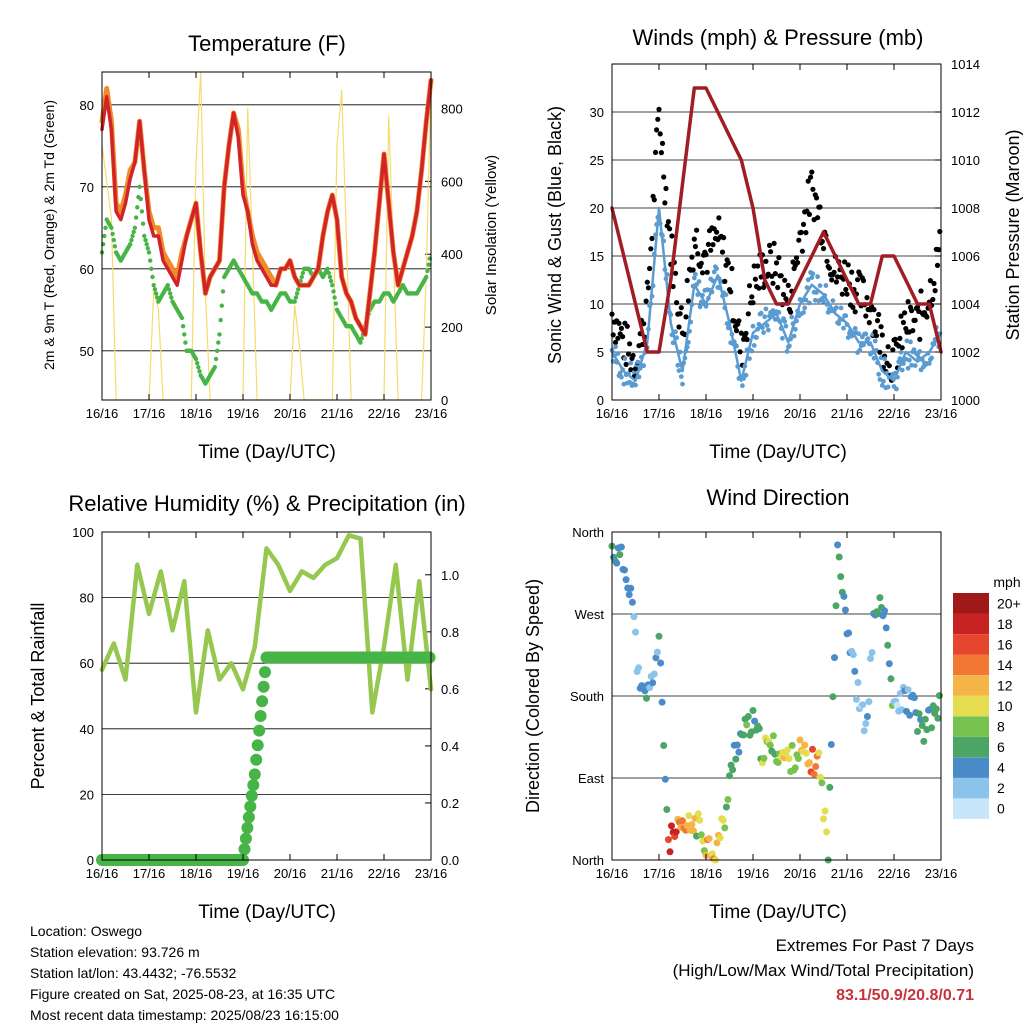 The image size is (1024, 1026). Describe the element at coordinates (965, 208) in the screenshot. I see `winds-y2tick-label: 1008` at that location.